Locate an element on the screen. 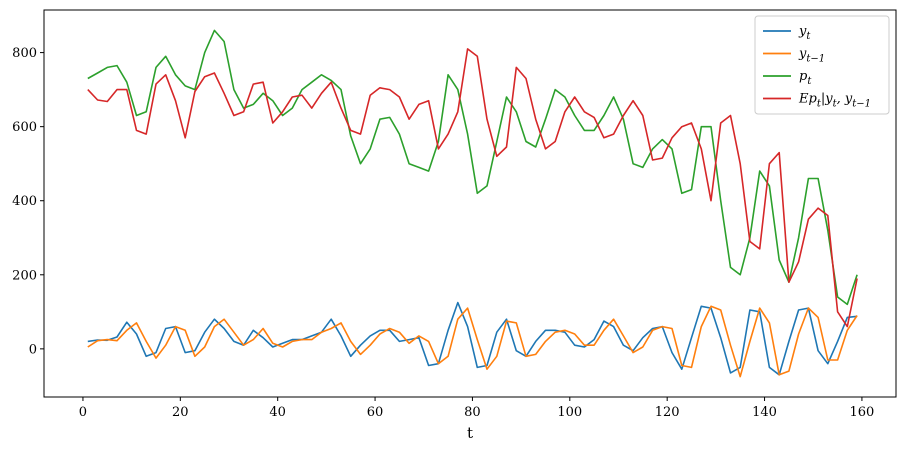 The height and width of the screenshot is (452, 906). legend-label-4: Ept|yt, yt−1 is located at coordinates (834, 101).